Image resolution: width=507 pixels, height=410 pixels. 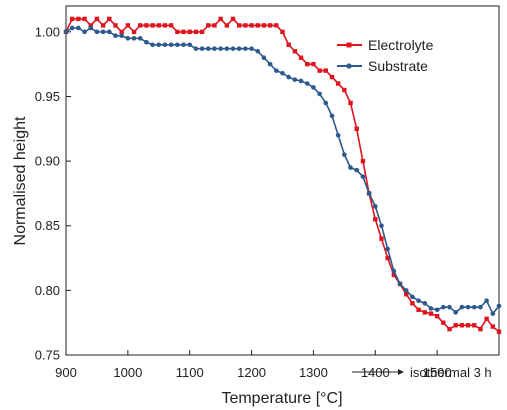 I want to click on x-tick-label: 1300, so click(x=313, y=372).